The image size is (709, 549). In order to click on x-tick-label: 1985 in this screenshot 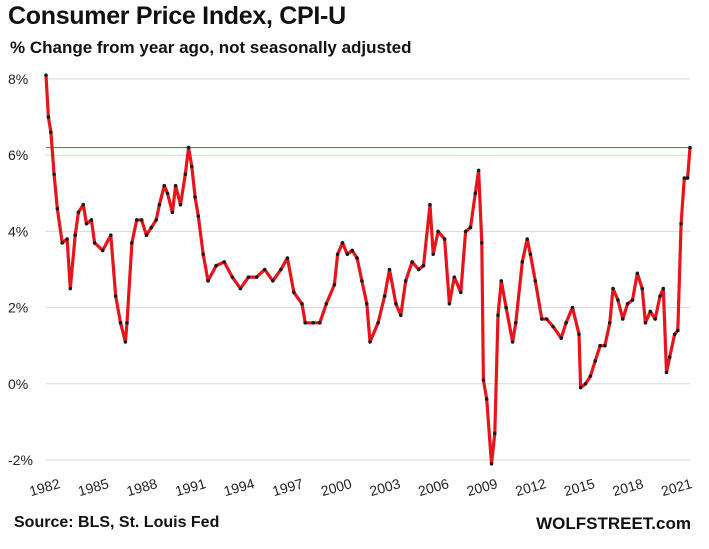, I will do `click(93, 487)`.